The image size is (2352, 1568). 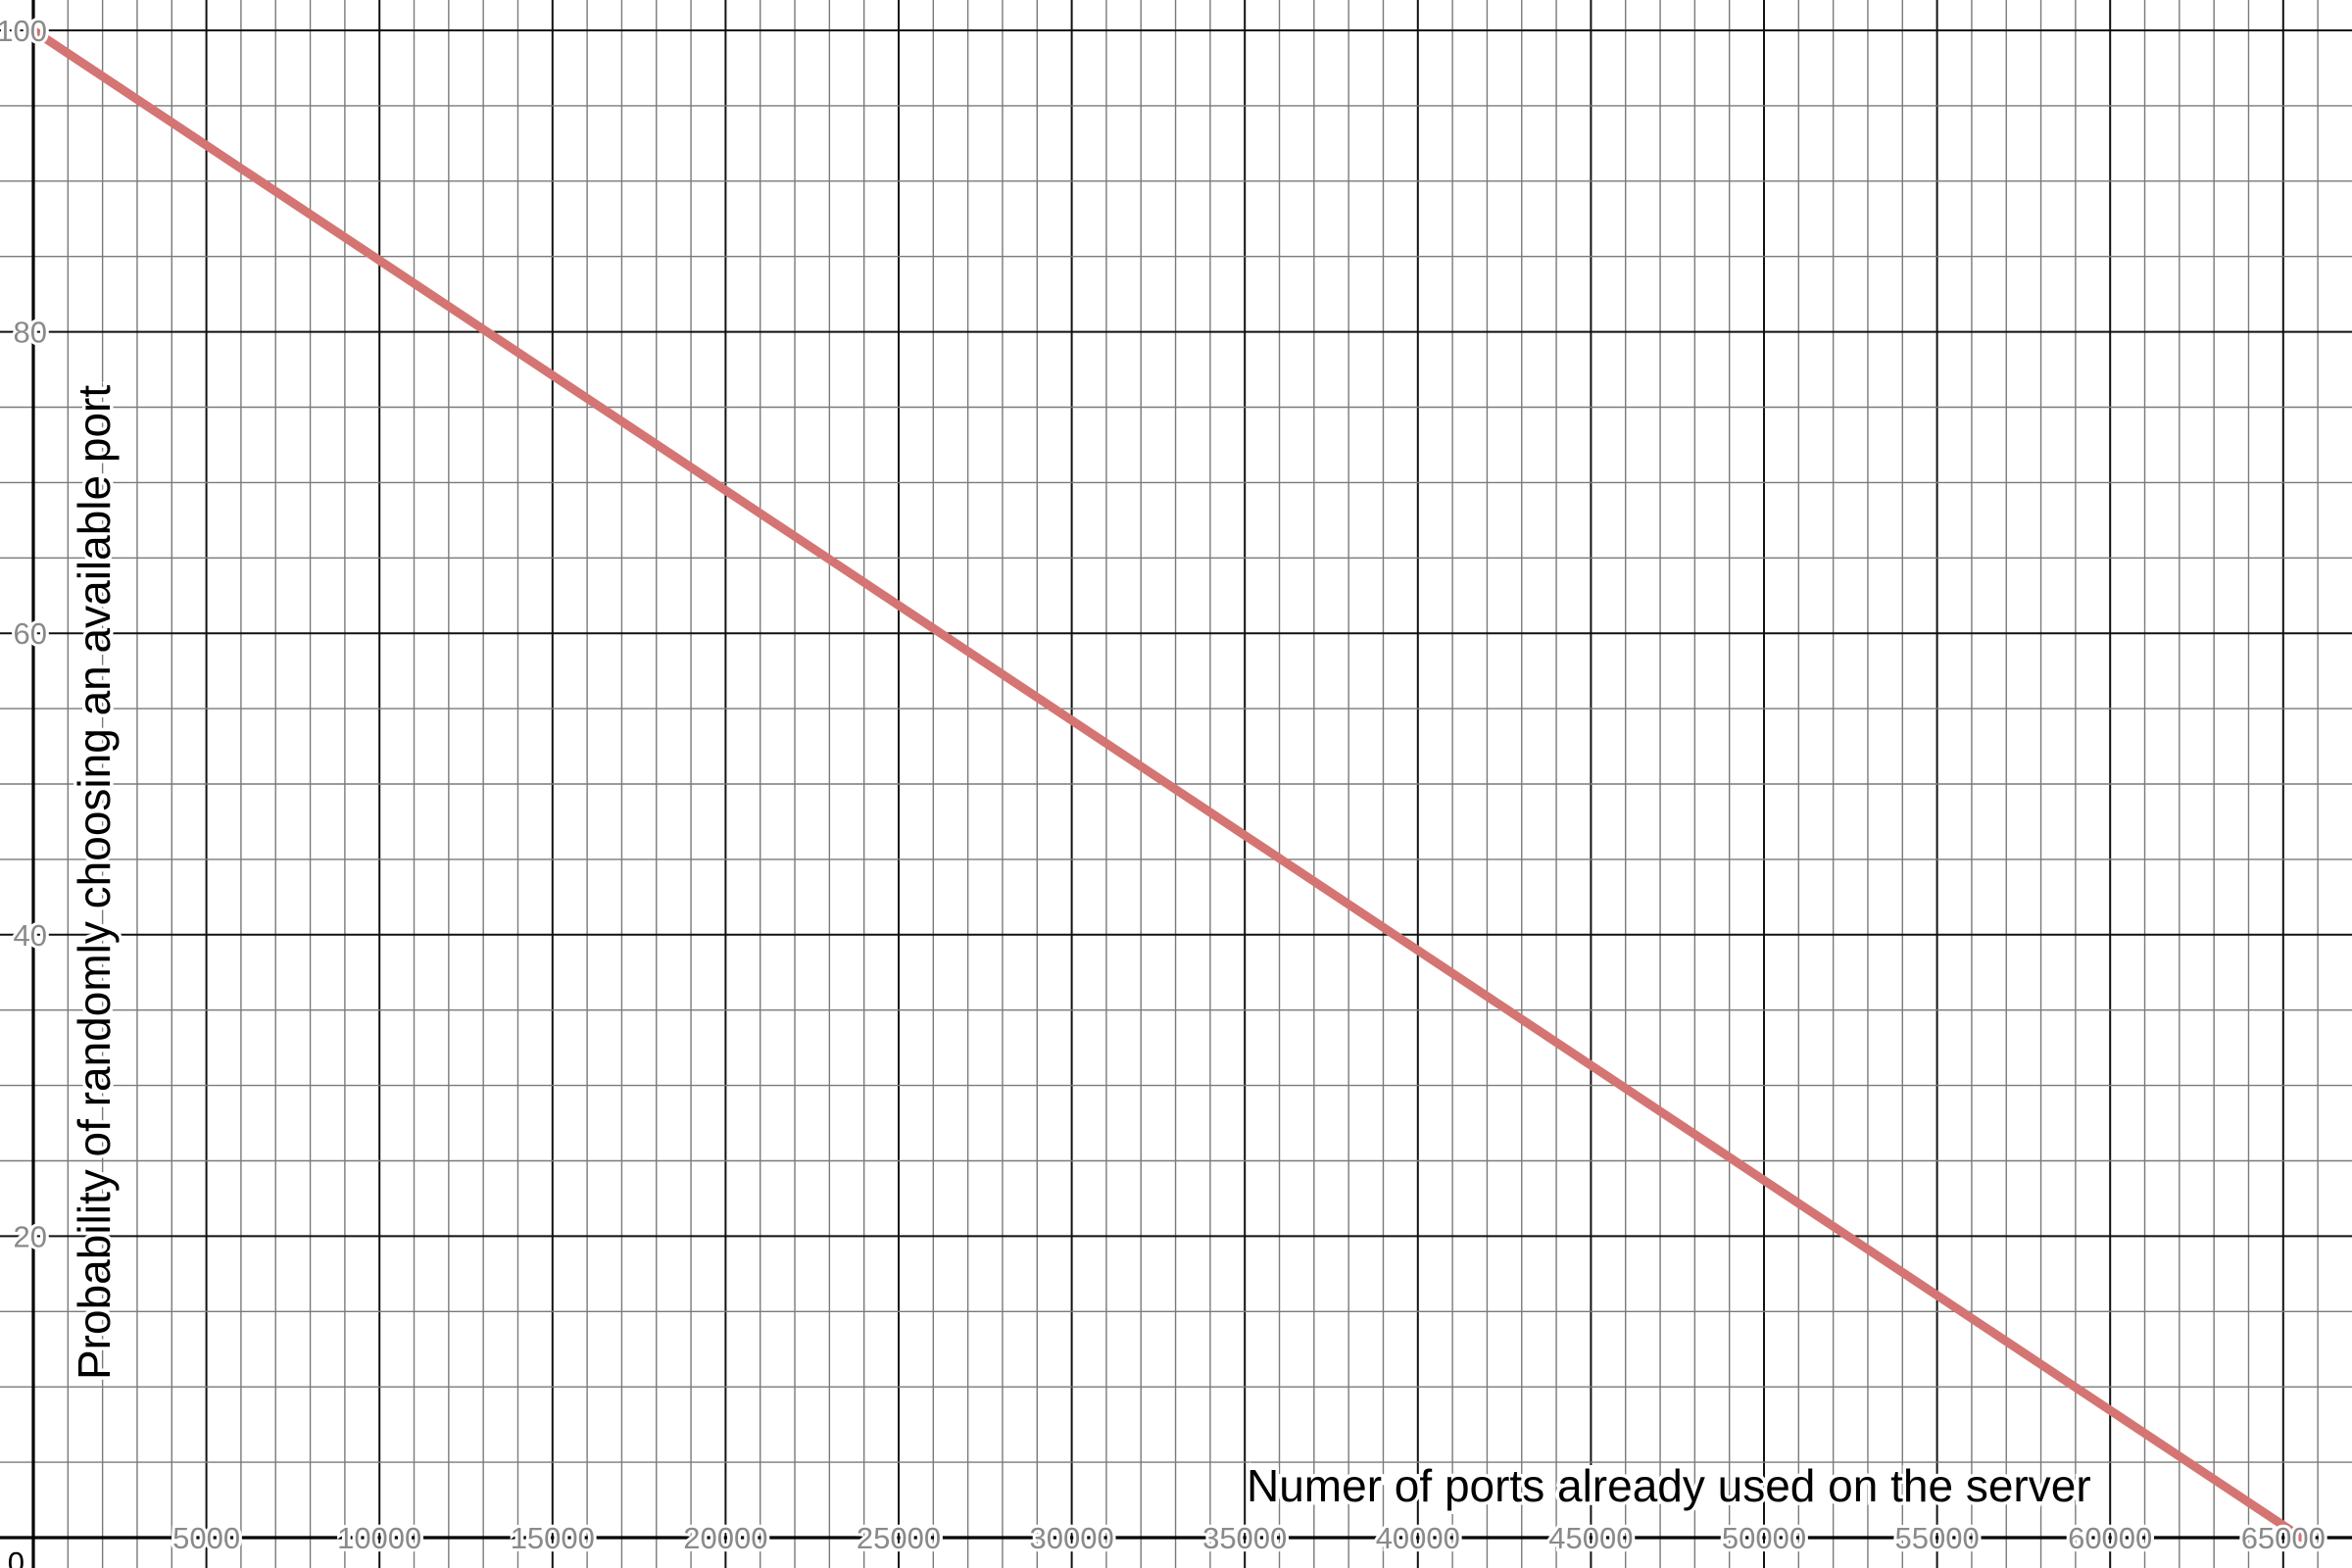 What do you see at coordinates (1936, 1538) in the screenshot?
I see `x-tick-label: 55000` at bounding box center [1936, 1538].